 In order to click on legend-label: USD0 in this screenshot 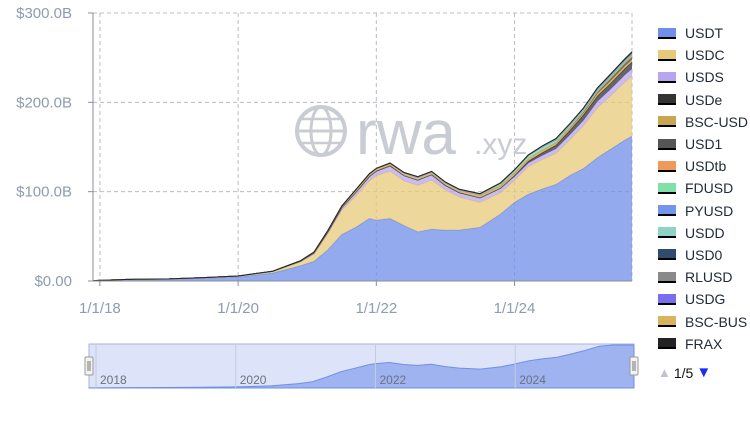, I will do `click(704, 254)`.